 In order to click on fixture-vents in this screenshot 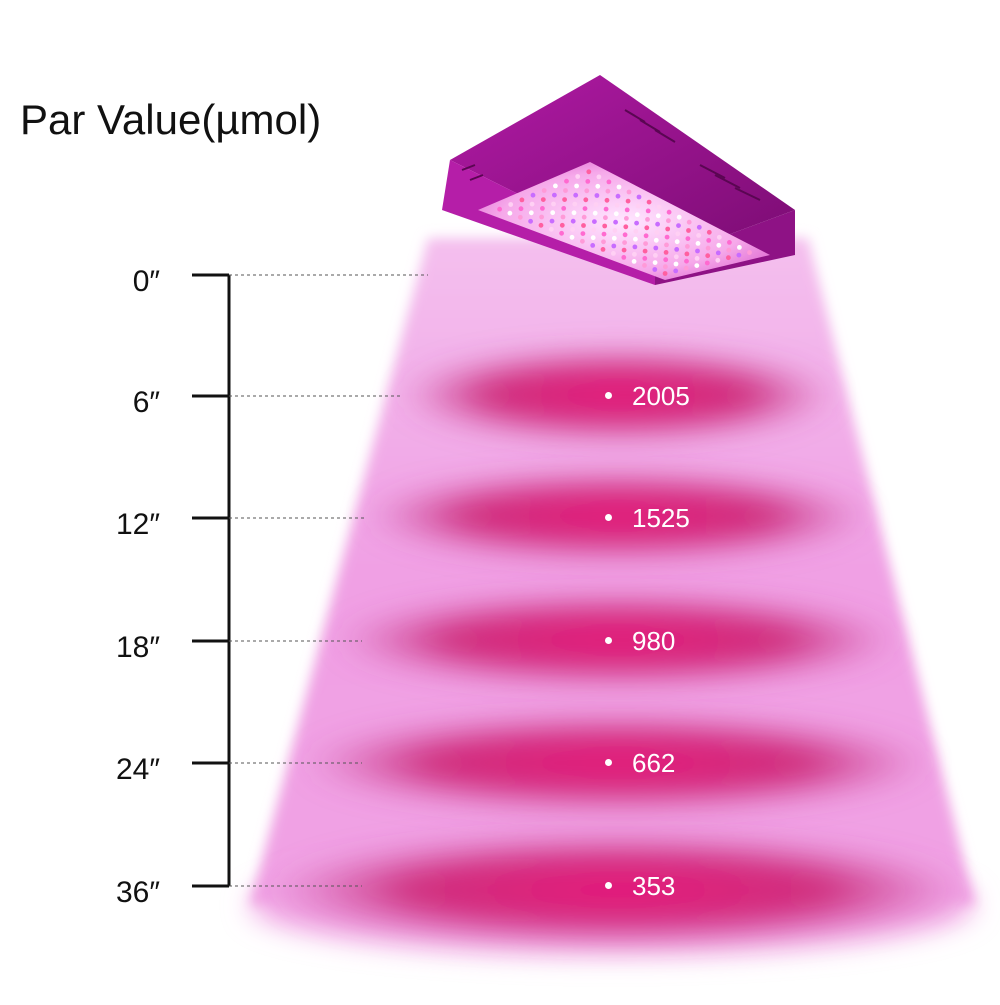, I will do `click(611, 155)`.